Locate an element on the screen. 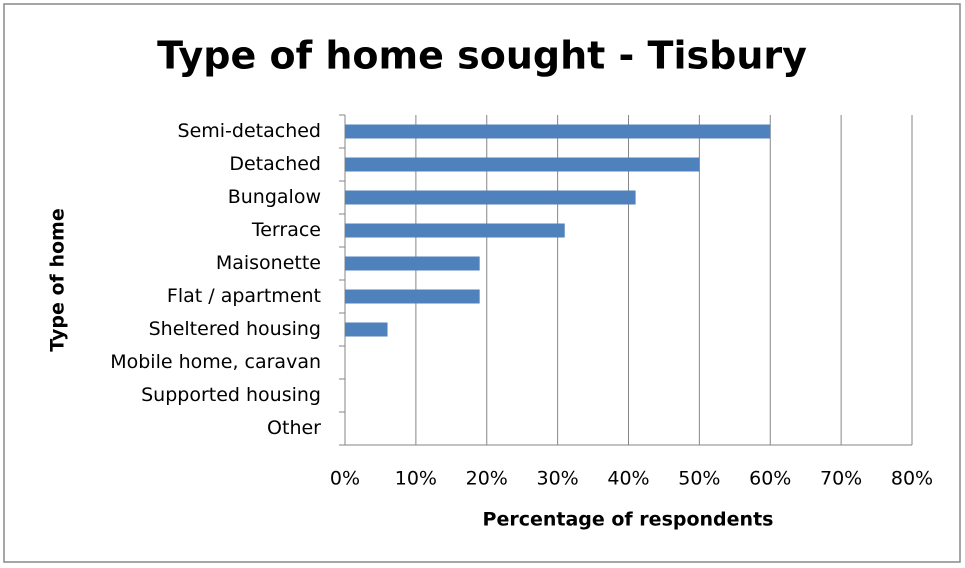 This screenshot has width=965, height=568. y-axis-title: Type of home is located at coordinates (58, 279).